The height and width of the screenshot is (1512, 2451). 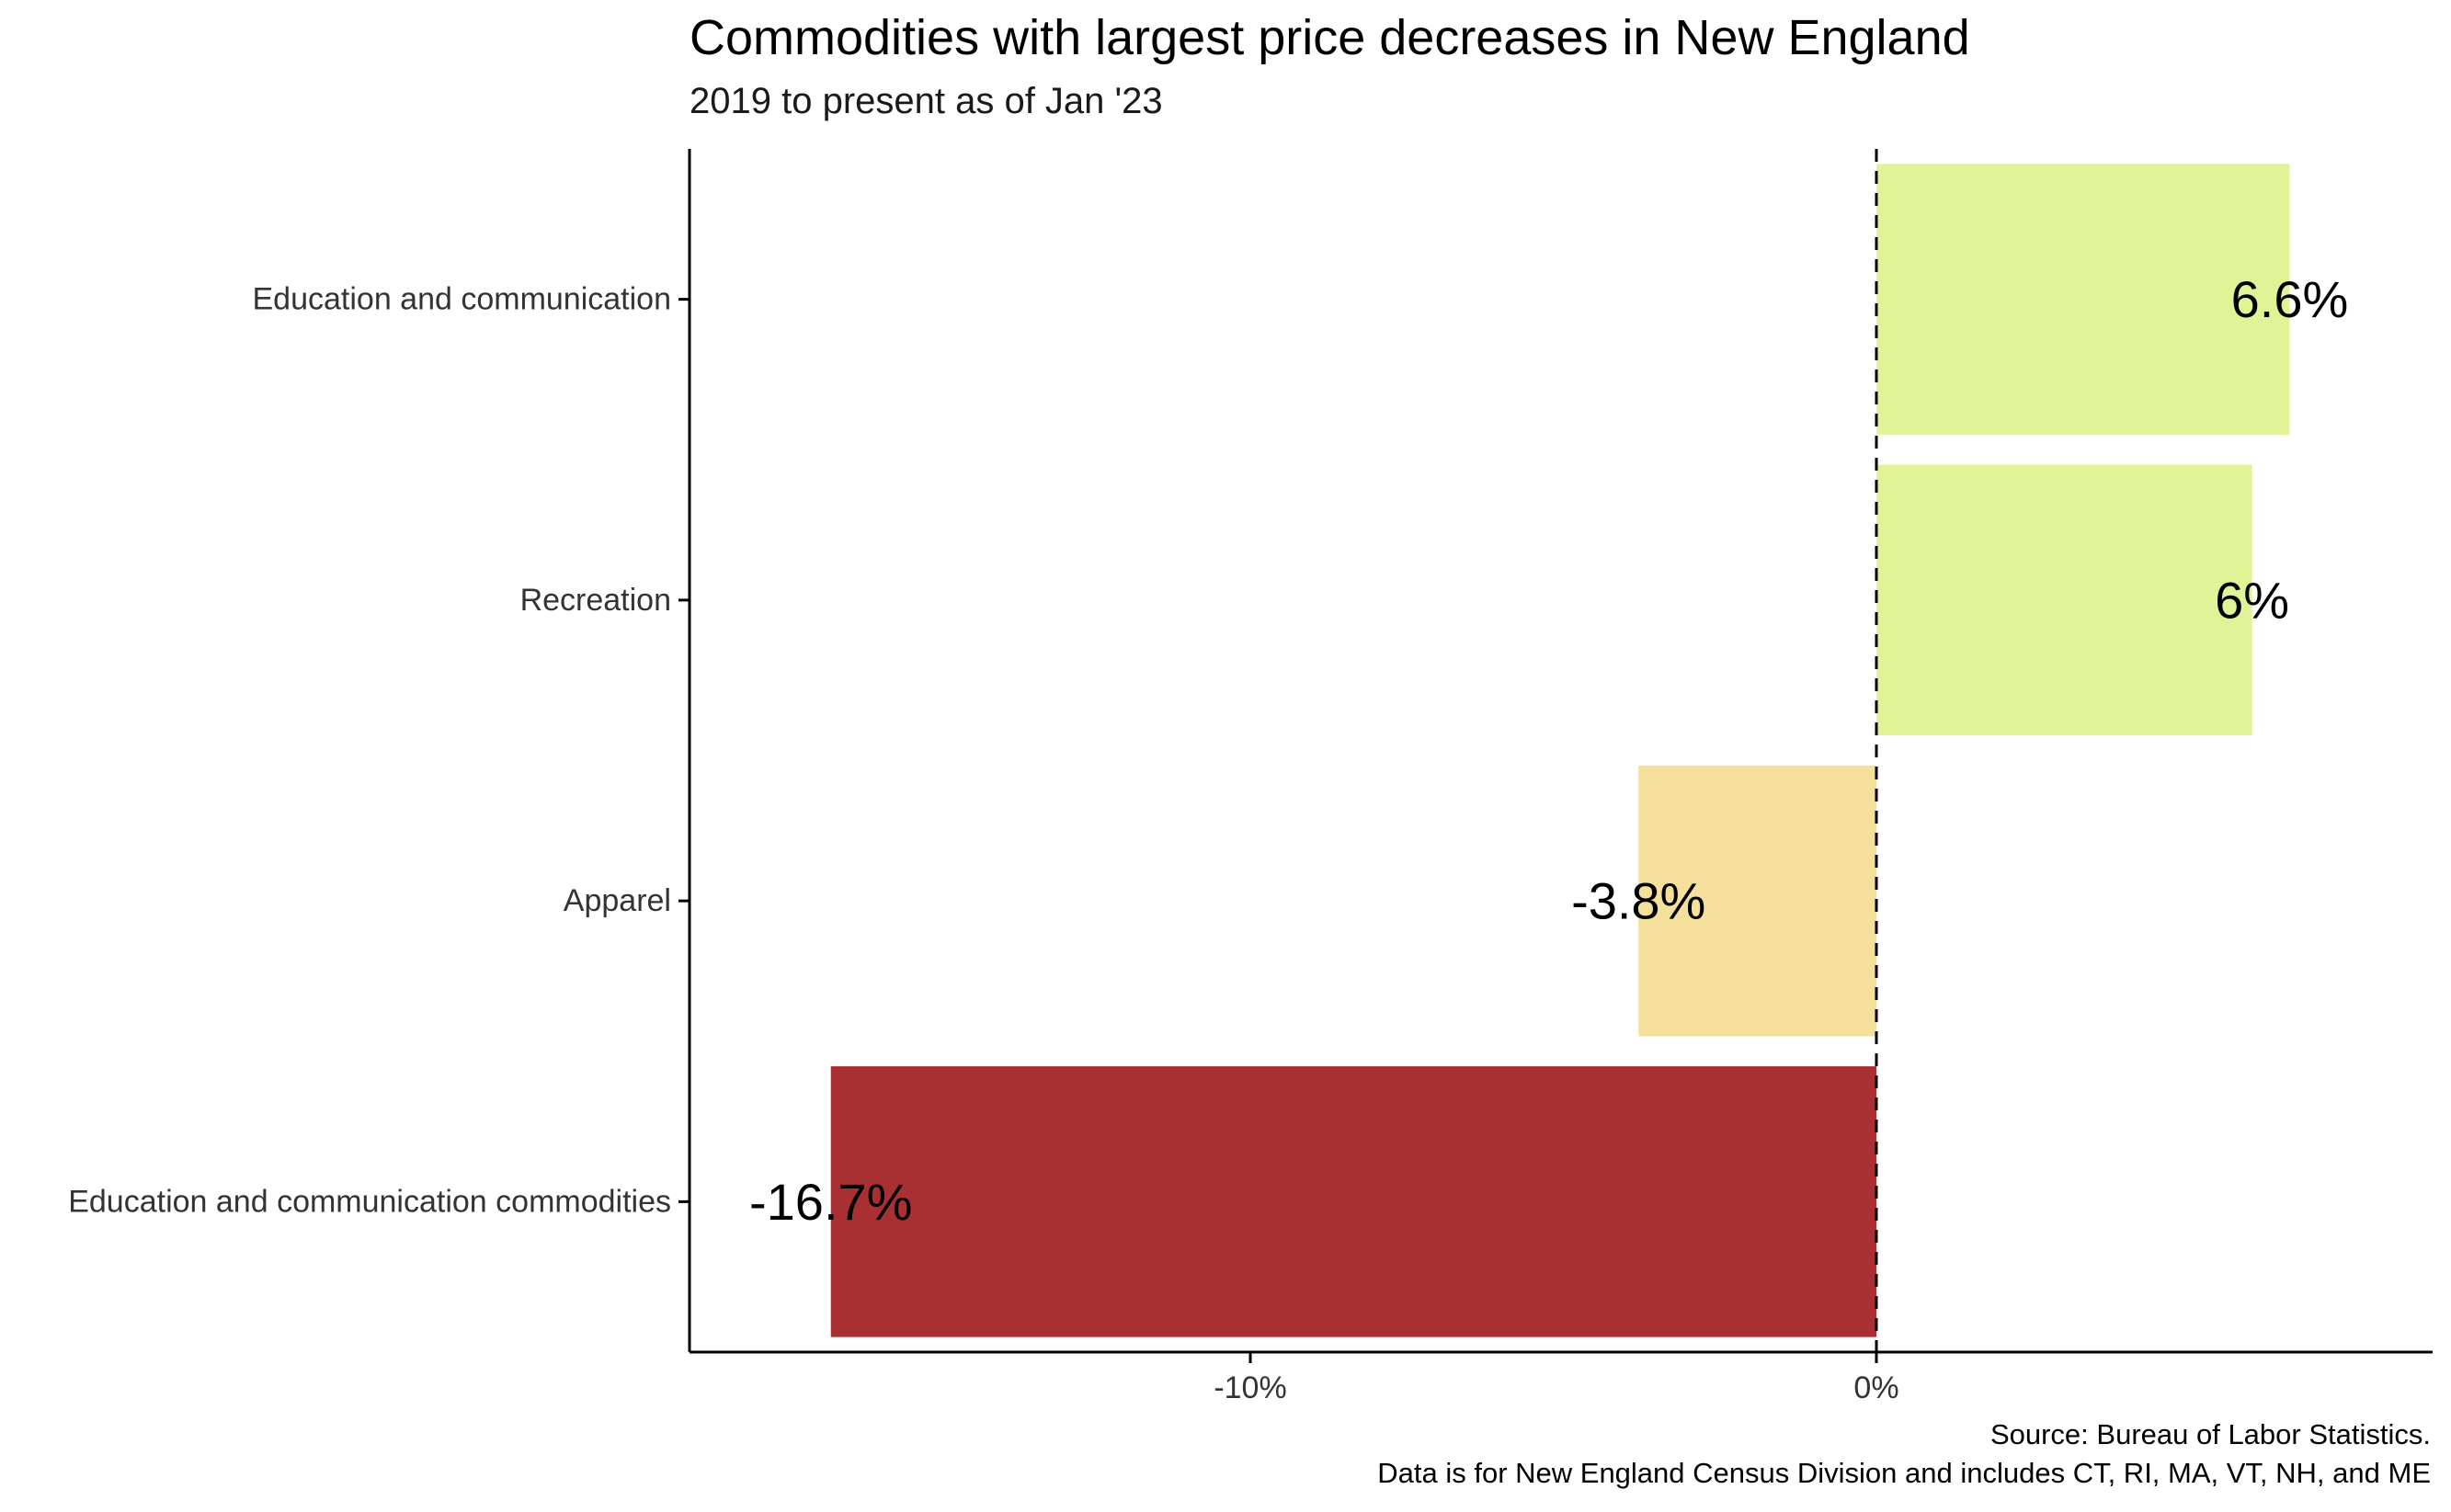 I want to click on caption-source: Source: Bureau of Labor Statistics., so click(x=2210, y=1434).